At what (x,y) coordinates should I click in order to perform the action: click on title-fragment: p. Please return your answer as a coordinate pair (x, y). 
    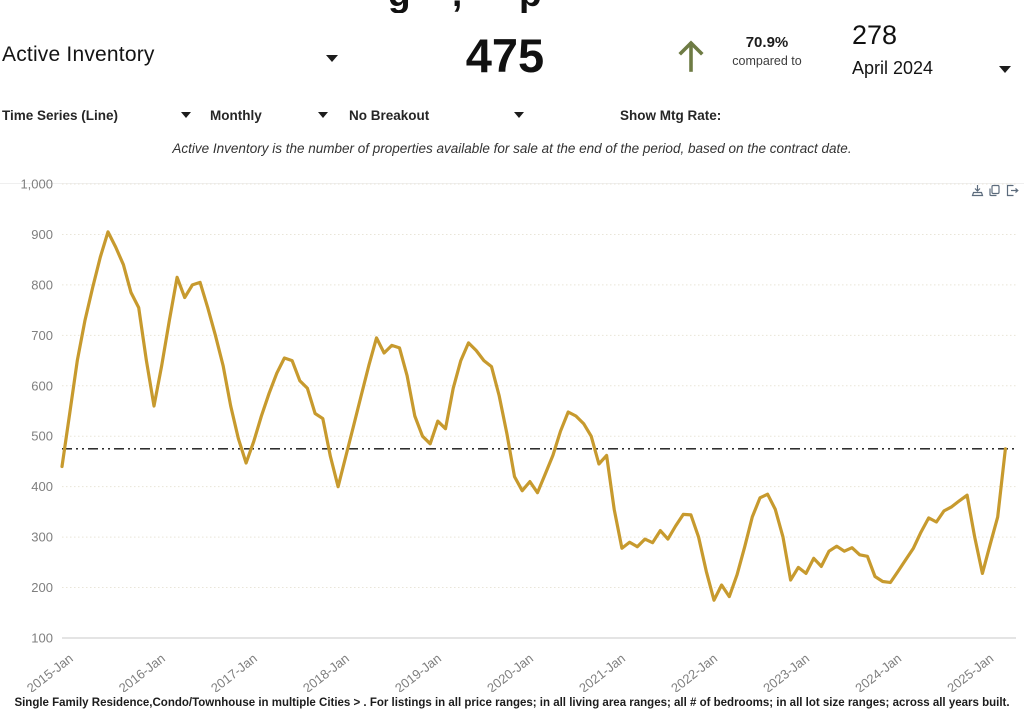
    Looking at the image, I should click on (530, 6).